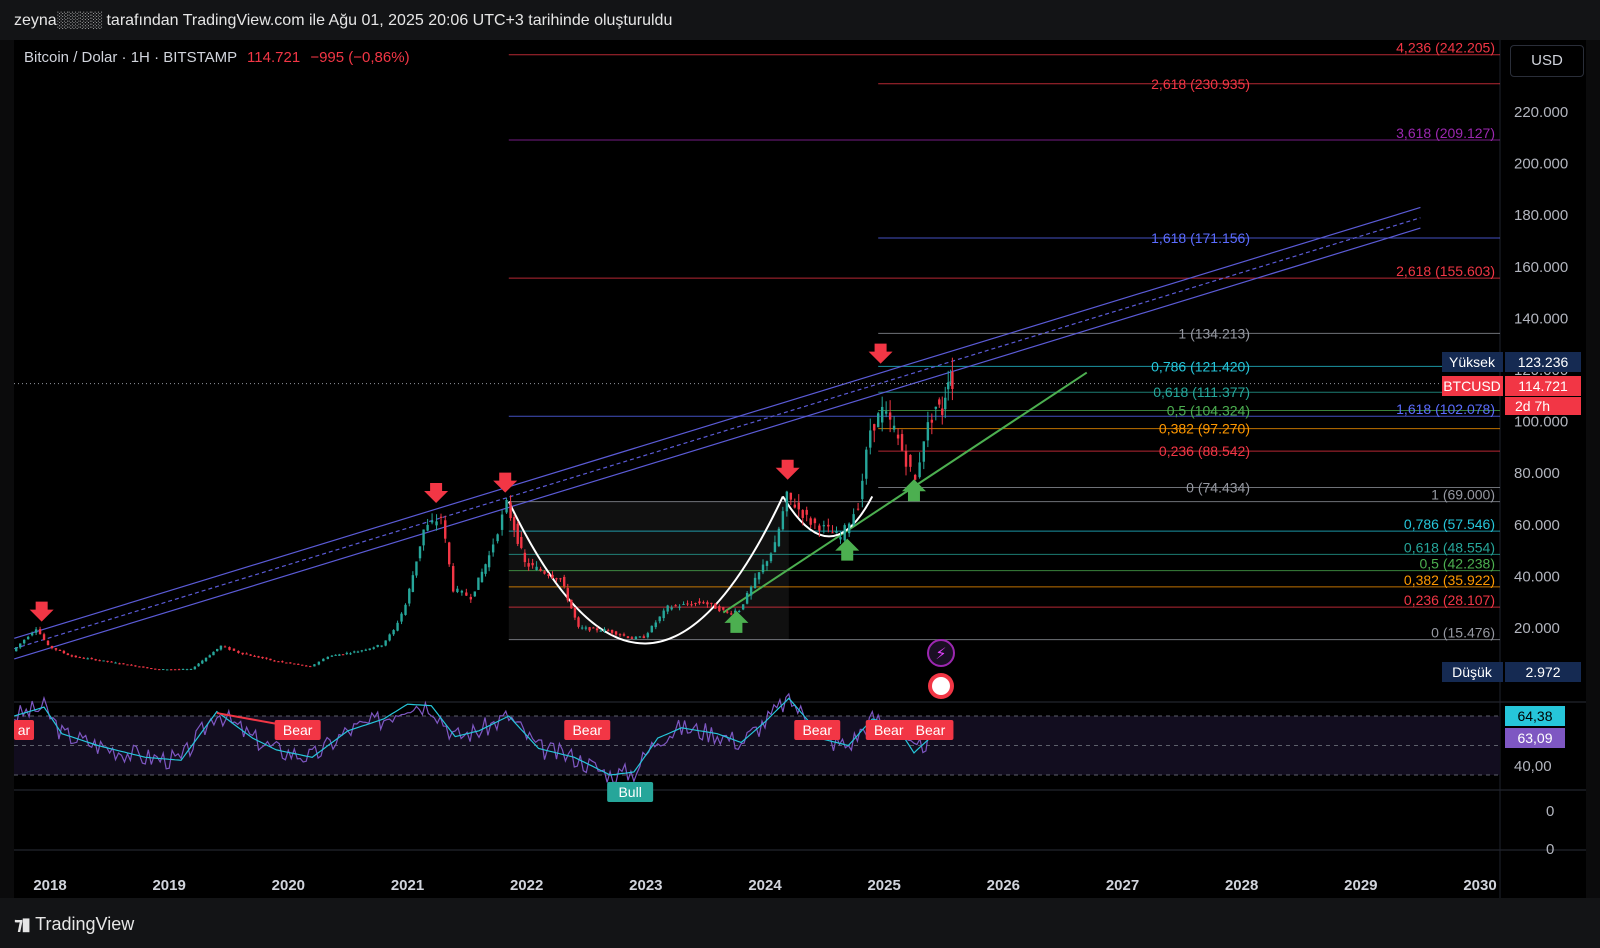 This screenshot has width=1600, height=948. What do you see at coordinates (436, 493) in the screenshot?
I see `down-arrow-icon` at bounding box center [436, 493].